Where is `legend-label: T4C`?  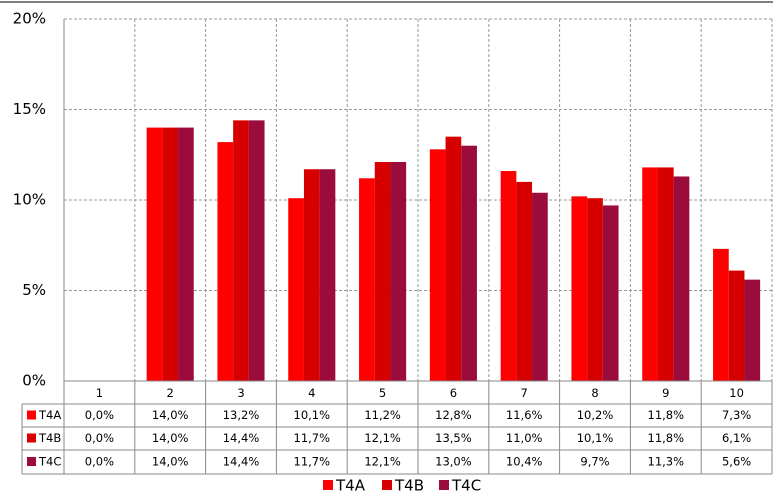
legend-label: T4C is located at coordinates (466, 485).